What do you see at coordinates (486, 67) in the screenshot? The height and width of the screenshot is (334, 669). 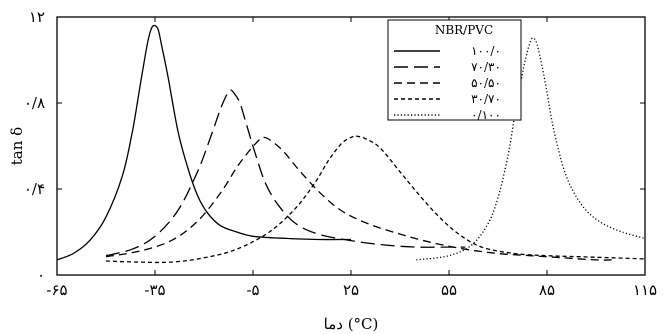 I see `legend-label-2: ۷۰/۳۰` at bounding box center [486, 67].